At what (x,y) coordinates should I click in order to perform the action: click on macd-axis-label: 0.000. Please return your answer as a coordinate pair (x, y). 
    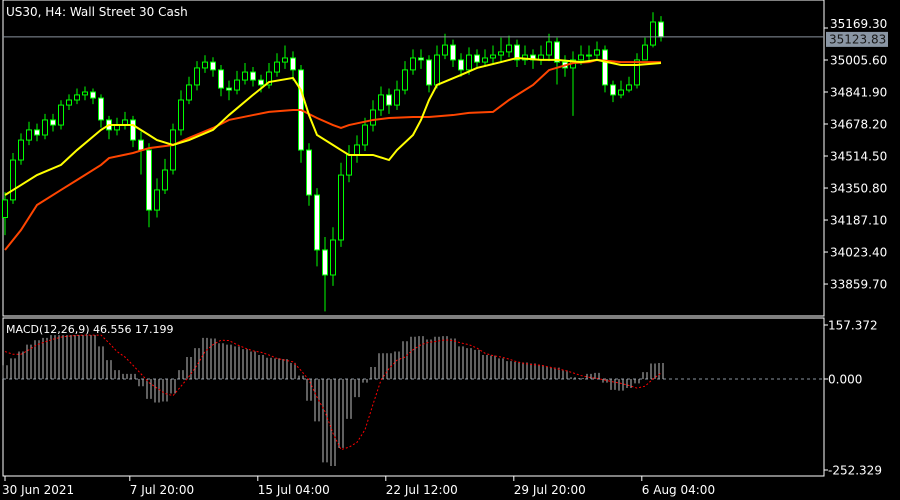
    Looking at the image, I should click on (845, 380).